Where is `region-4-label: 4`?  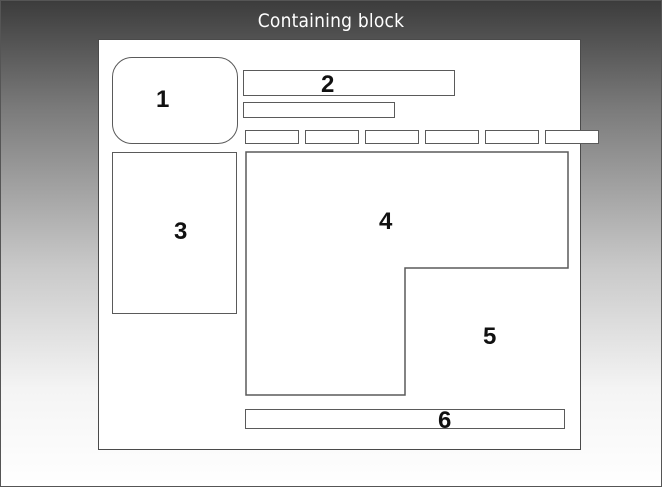
region-4-label: 4 is located at coordinates (386, 221).